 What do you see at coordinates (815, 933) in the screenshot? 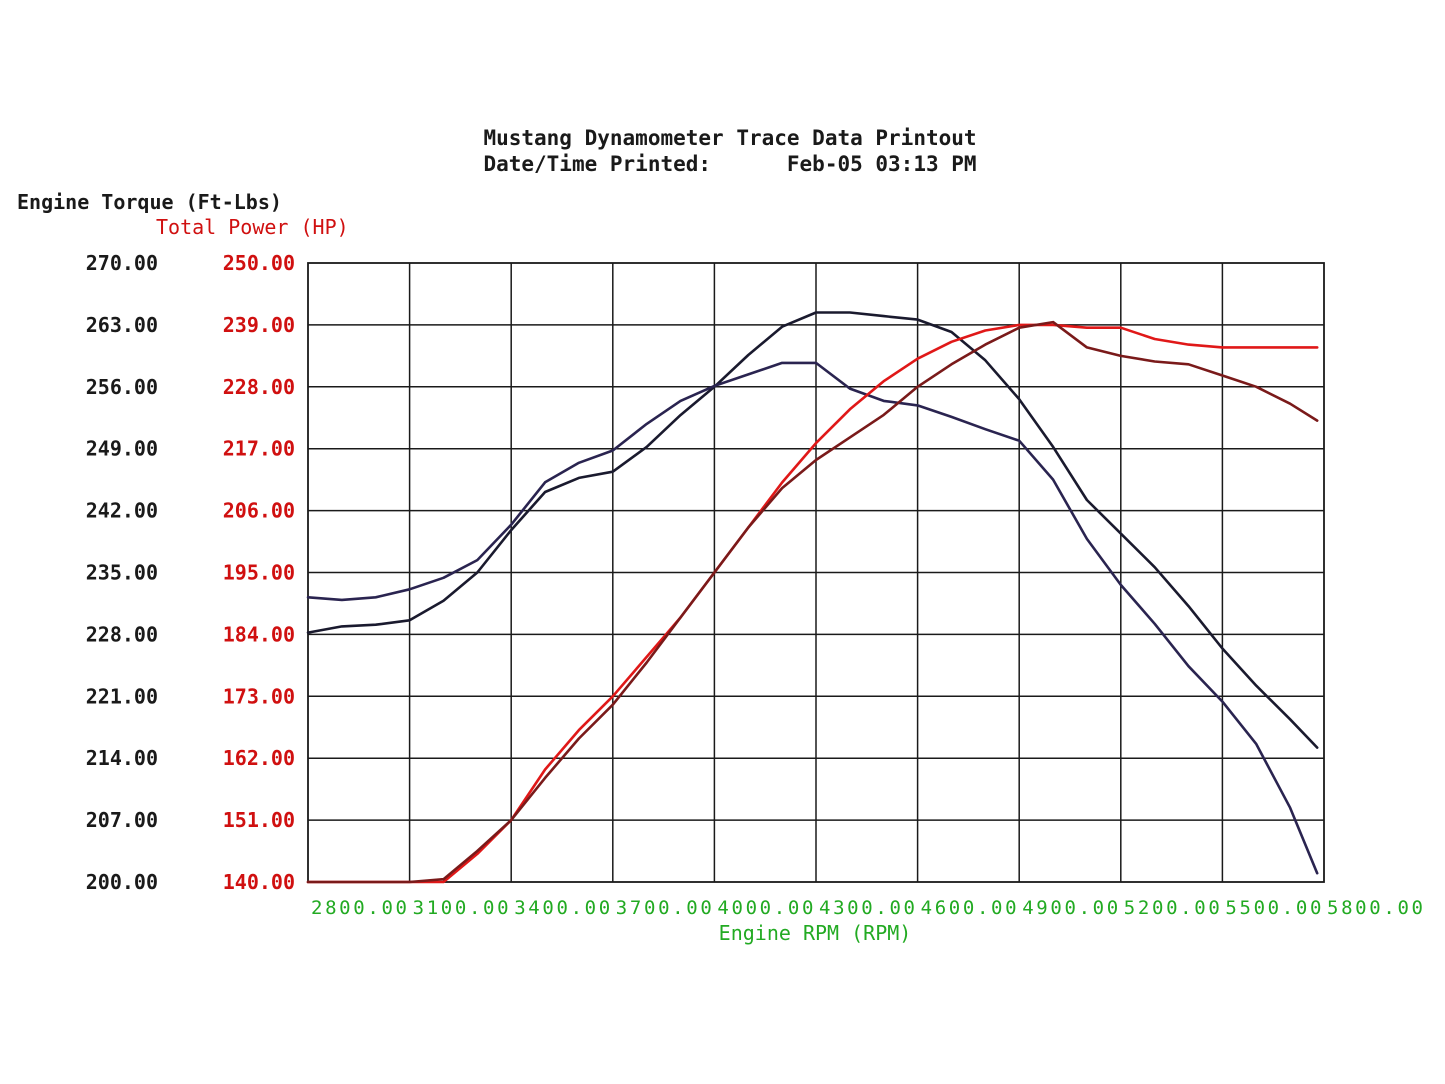
I see `rpm-axis-label: Engine RPM (RPM)` at bounding box center [815, 933].